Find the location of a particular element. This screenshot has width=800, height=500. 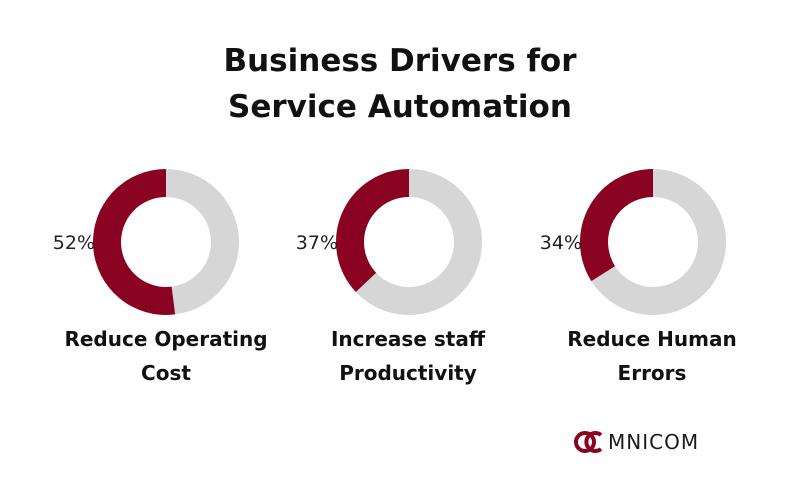

title-line-2: Service Automation is located at coordinates (400, 107).